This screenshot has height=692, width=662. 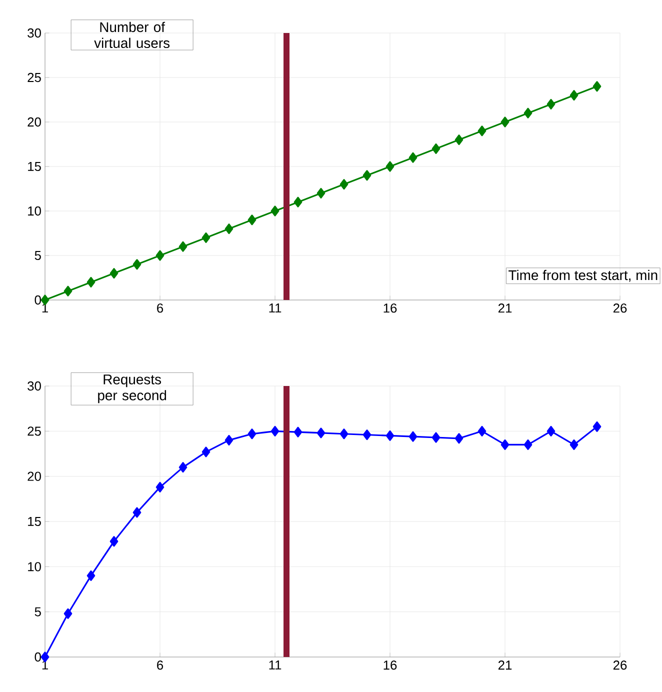 I want to click on y-axis-title: Requests per second, so click(x=132, y=389).